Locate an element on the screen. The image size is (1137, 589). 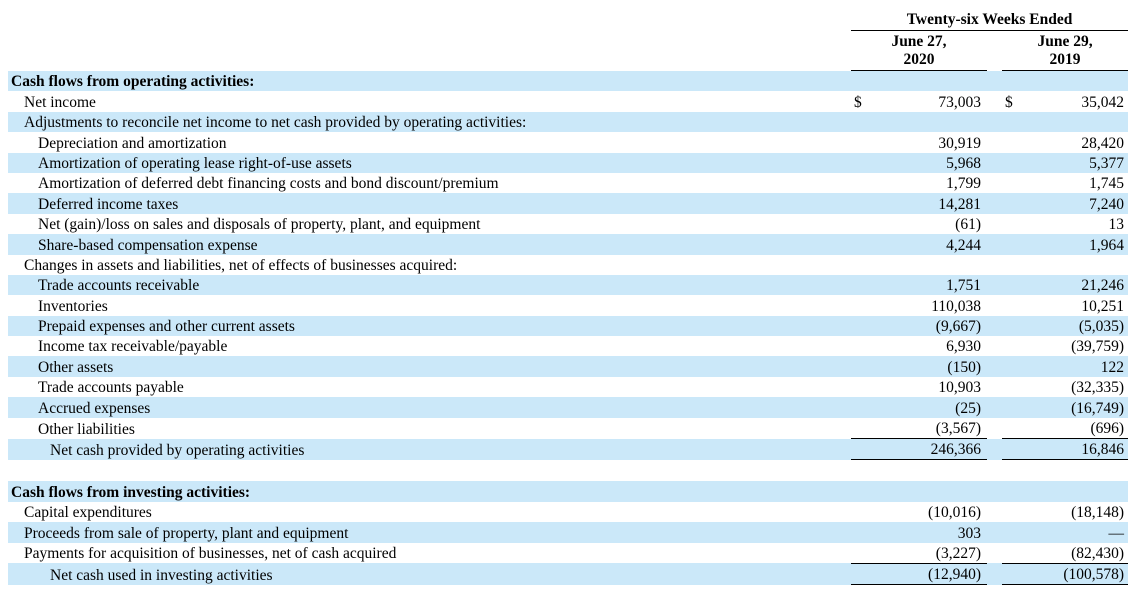
value-2020: (25) is located at coordinates (928, 407).